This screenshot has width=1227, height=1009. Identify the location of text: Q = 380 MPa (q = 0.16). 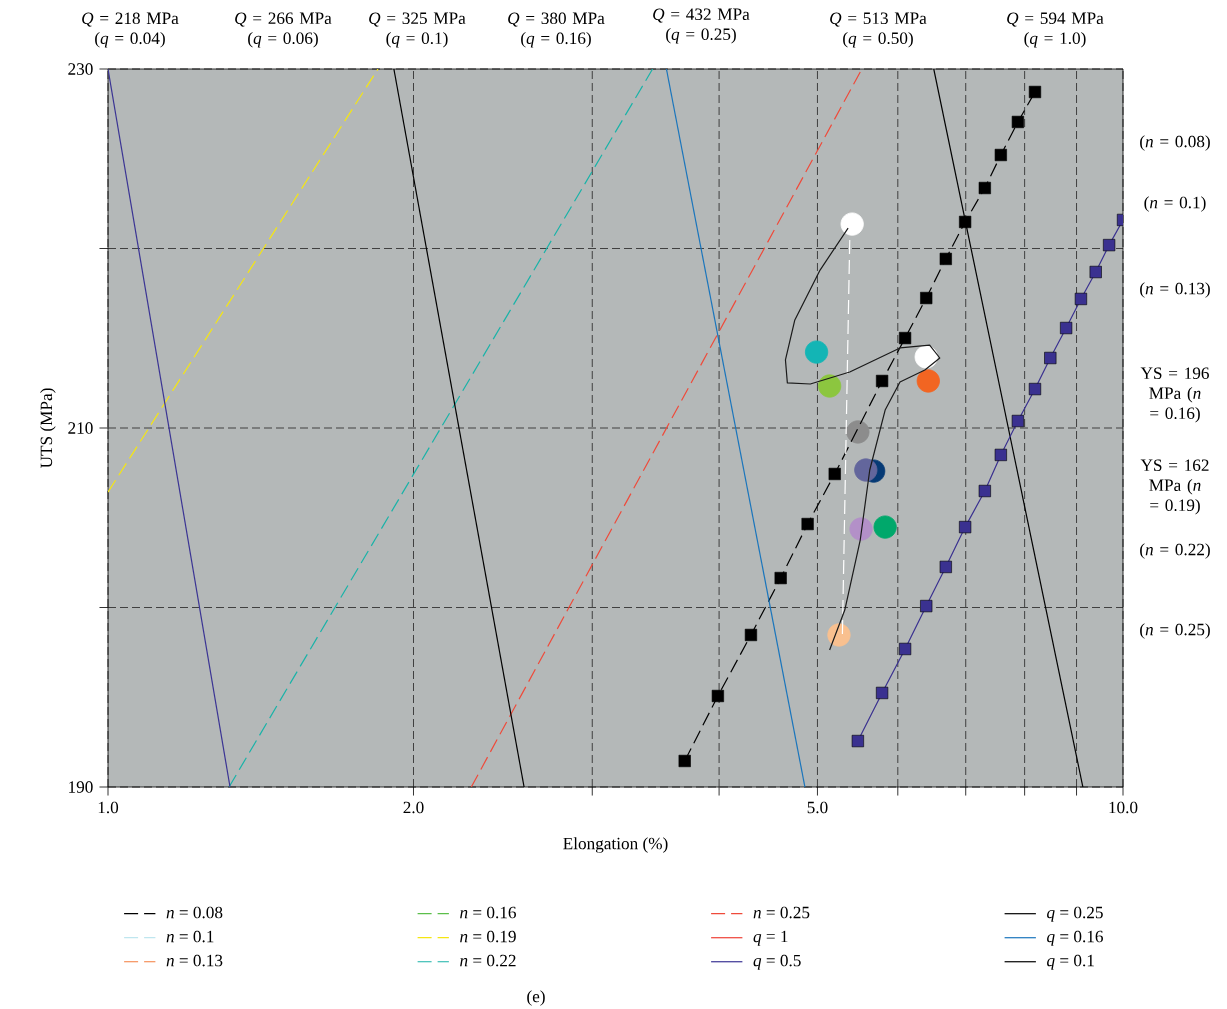
(556, 30).